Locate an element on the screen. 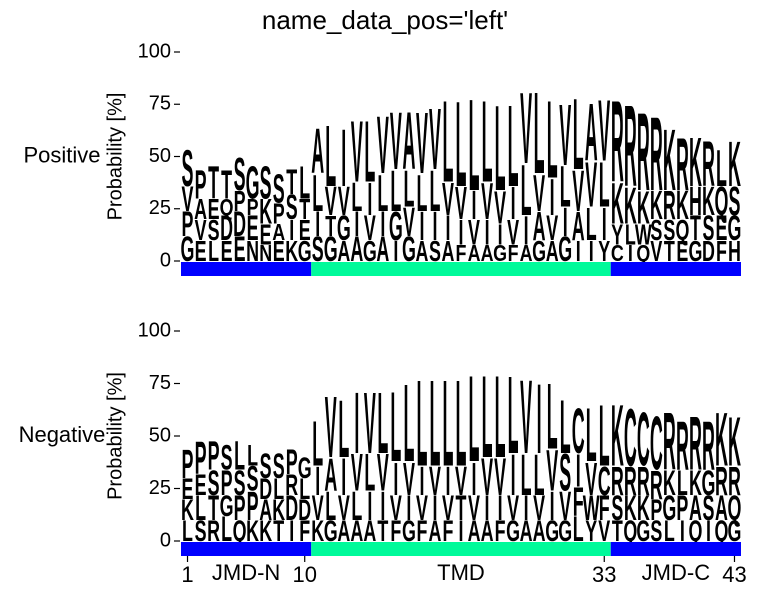 The image size is (759, 598). logo-letter: Q is located at coordinates (722, 201).